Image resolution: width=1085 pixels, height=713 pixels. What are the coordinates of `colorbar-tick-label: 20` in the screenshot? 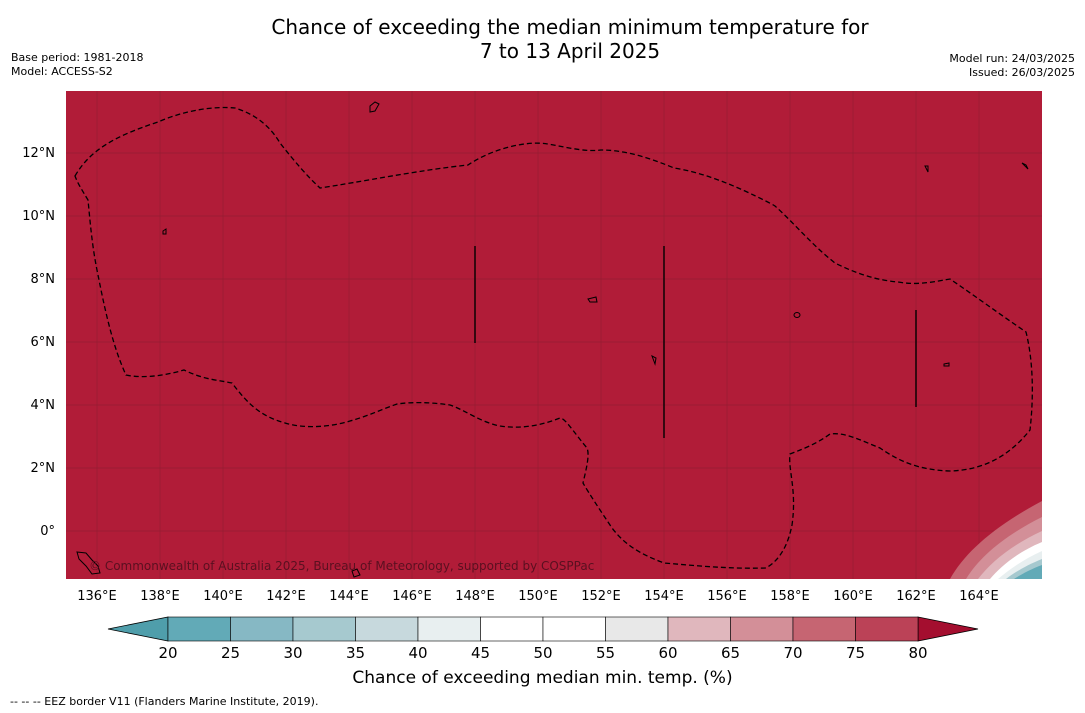 It's located at (167, 653).